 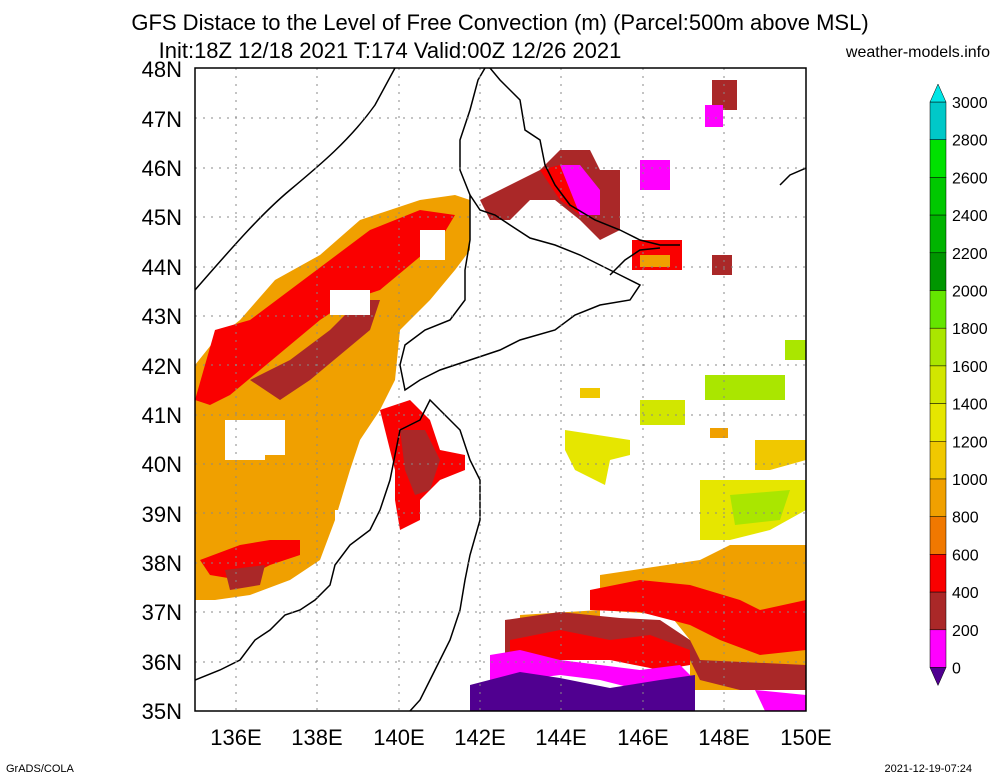 I want to click on colorbar-label: 200, so click(x=965, y=631).